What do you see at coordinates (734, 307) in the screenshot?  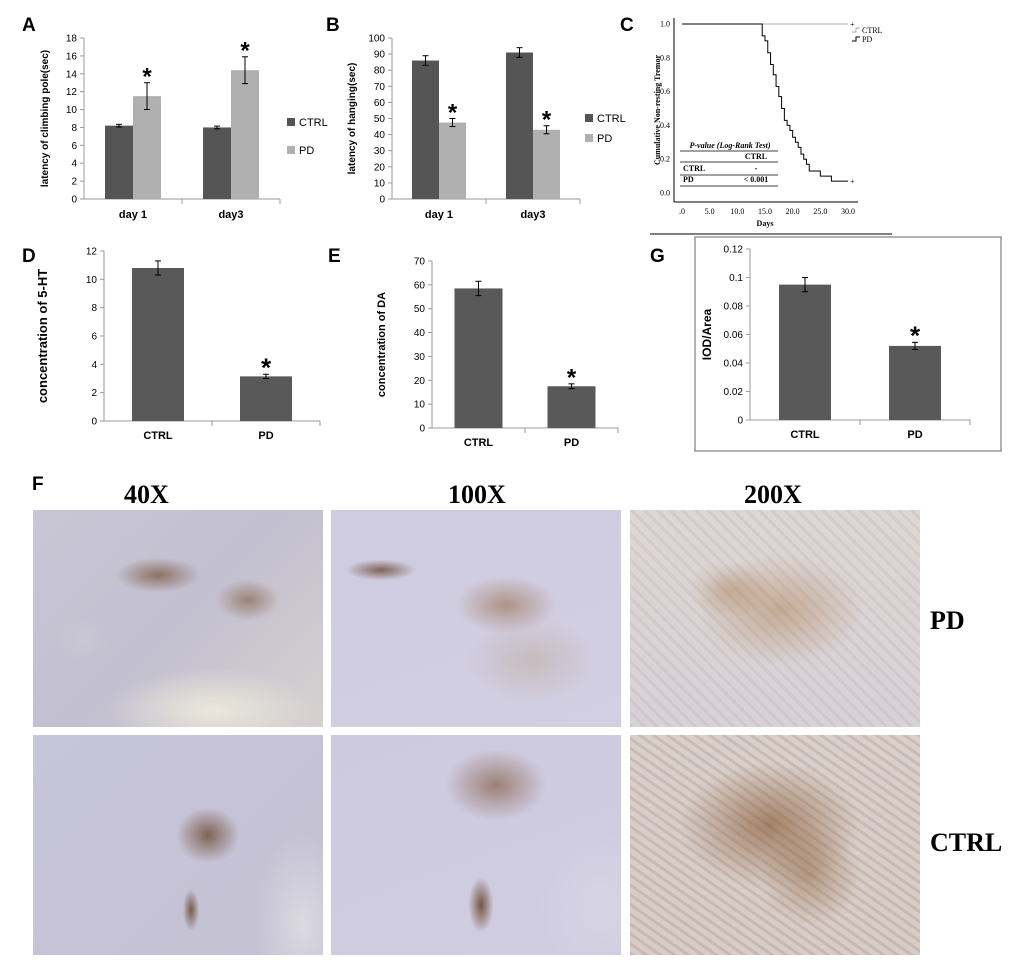 I see `y-tick-label: 0.08` at bounding box center [734, 307].